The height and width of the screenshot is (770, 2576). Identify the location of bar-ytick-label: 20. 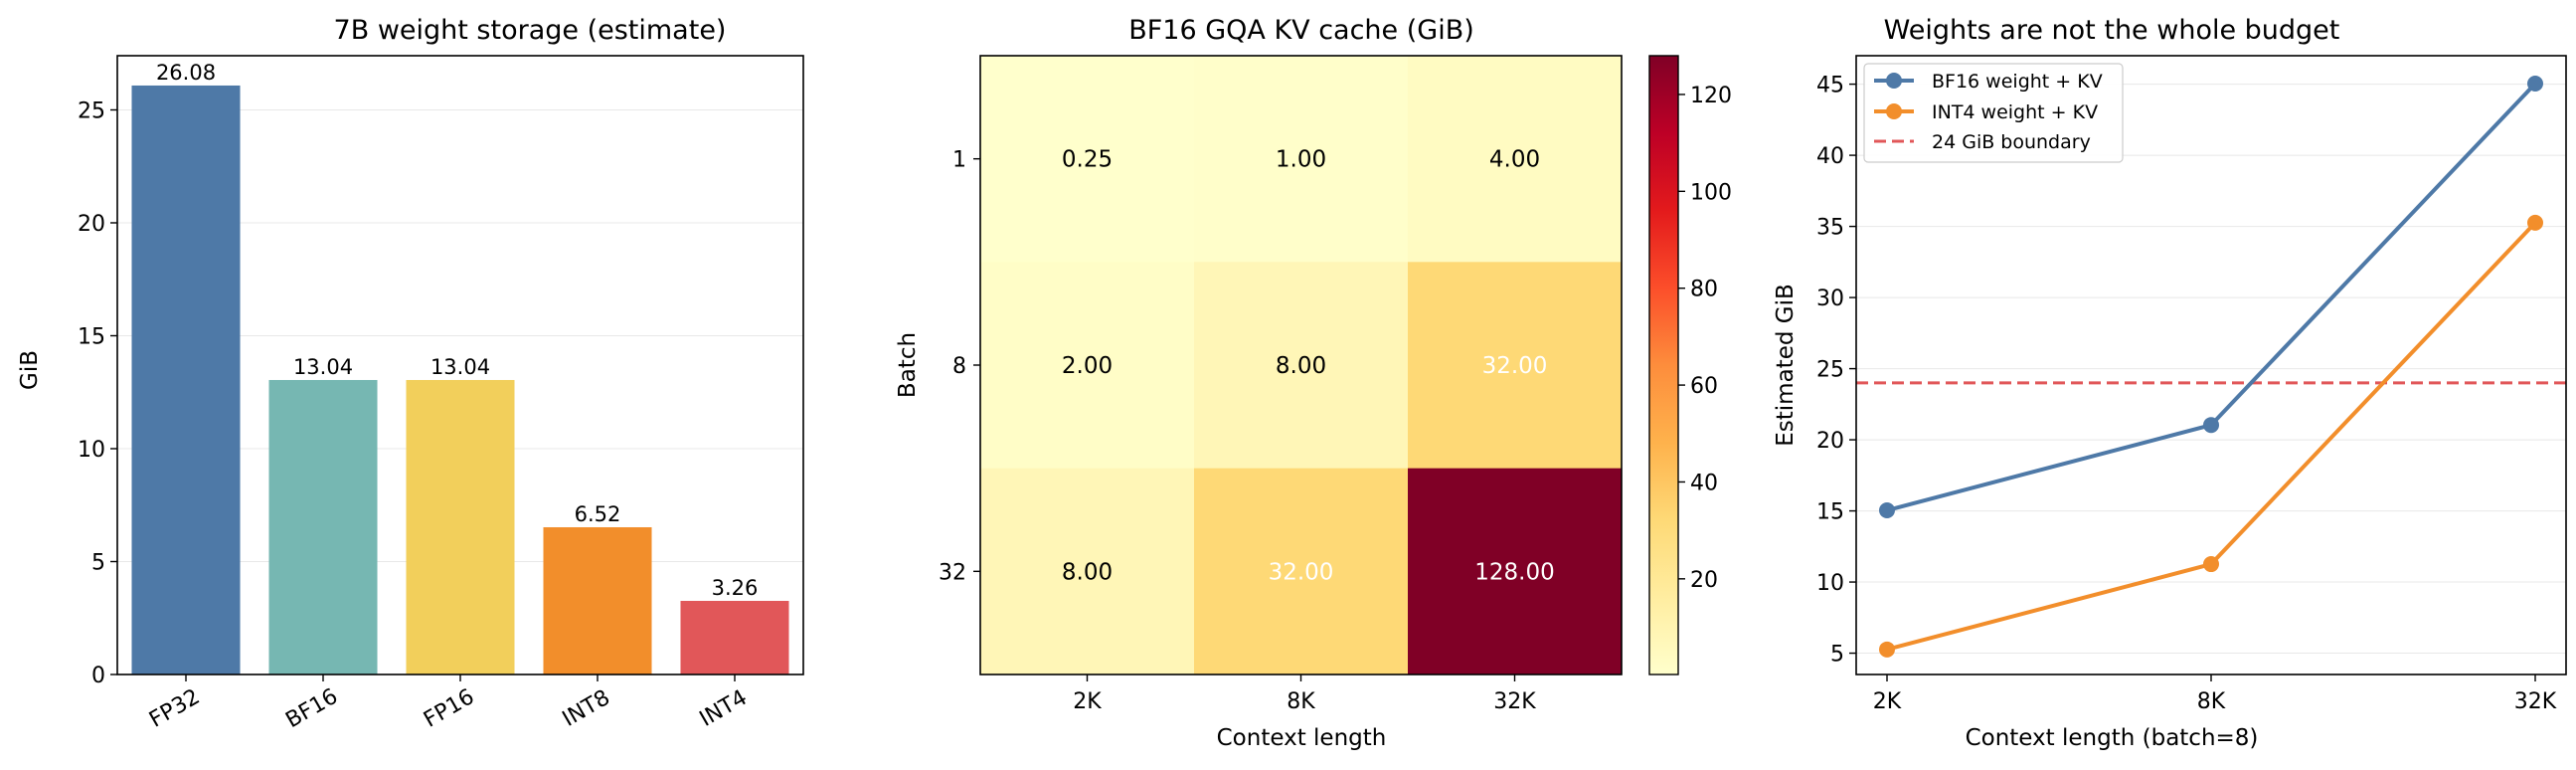
(91, 224).